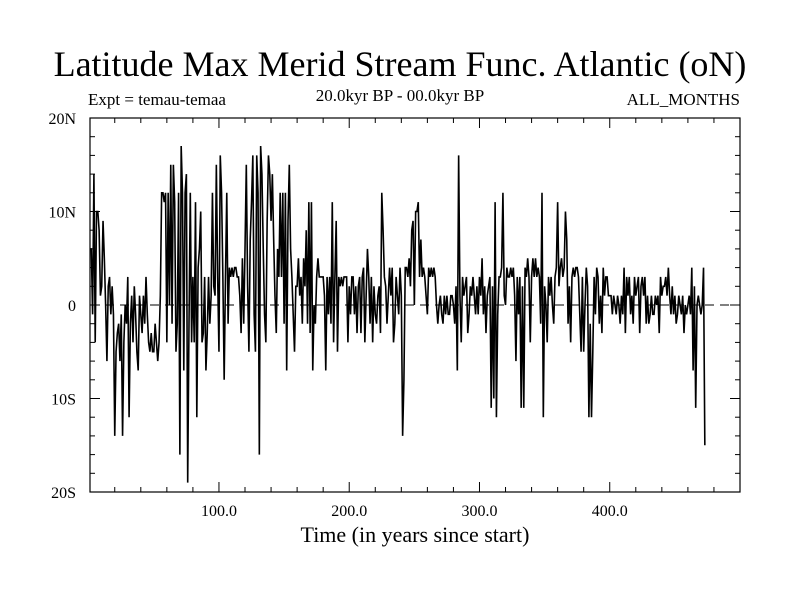 This screenshot has width=800, height=600. What do you see at coordinates (479, 511) in the screenshot?
I see `x-tick-label: 300.0` at bounding box center [479, 511].